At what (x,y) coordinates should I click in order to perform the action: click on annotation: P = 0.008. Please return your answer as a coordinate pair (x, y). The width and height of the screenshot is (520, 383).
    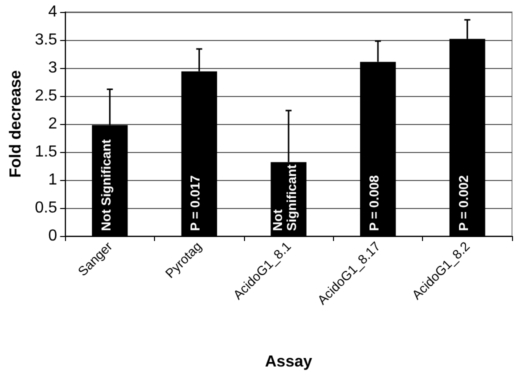
    Looking at the image, I should click on (374, 203).